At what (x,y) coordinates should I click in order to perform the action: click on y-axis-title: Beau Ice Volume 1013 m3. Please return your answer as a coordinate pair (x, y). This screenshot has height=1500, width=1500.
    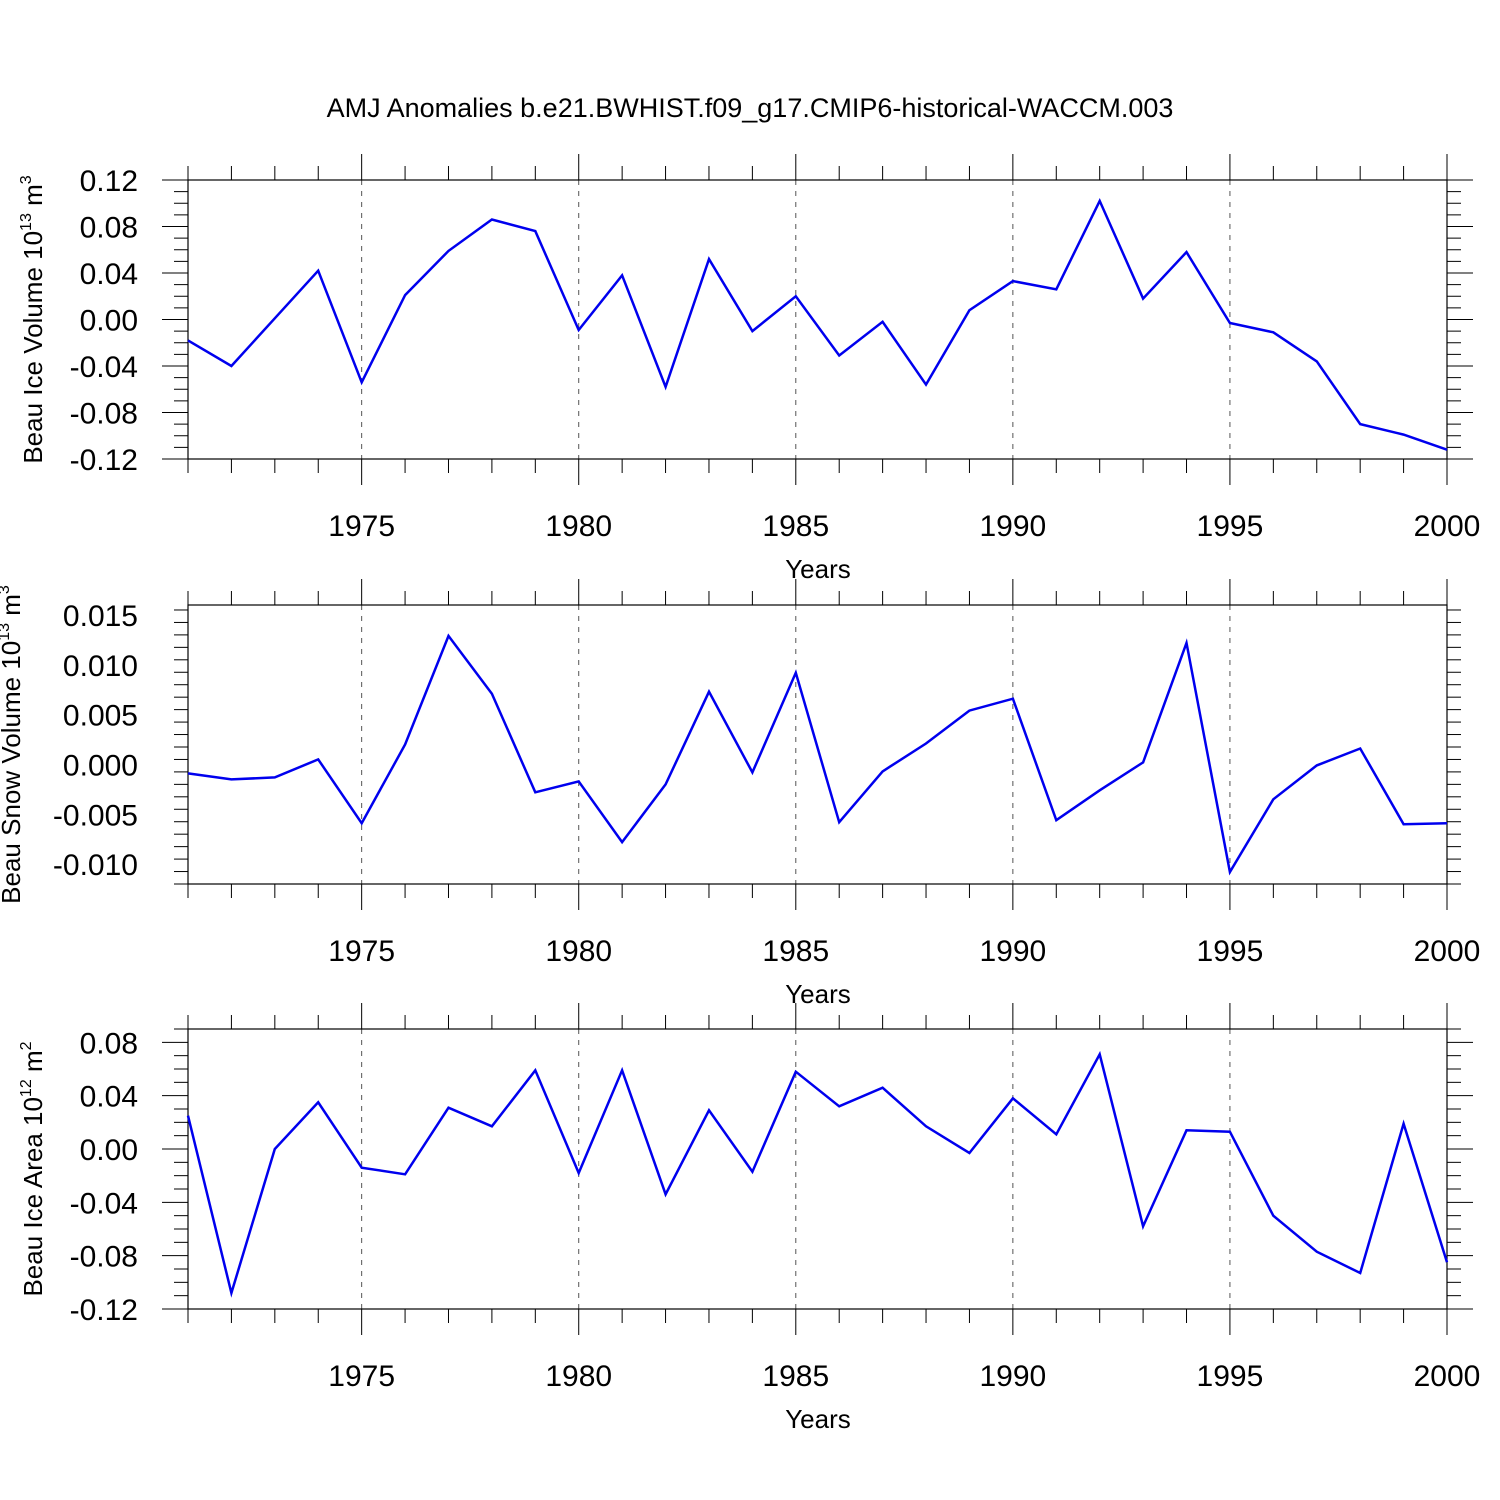
    Looking at the image, I should click on (33, 319).